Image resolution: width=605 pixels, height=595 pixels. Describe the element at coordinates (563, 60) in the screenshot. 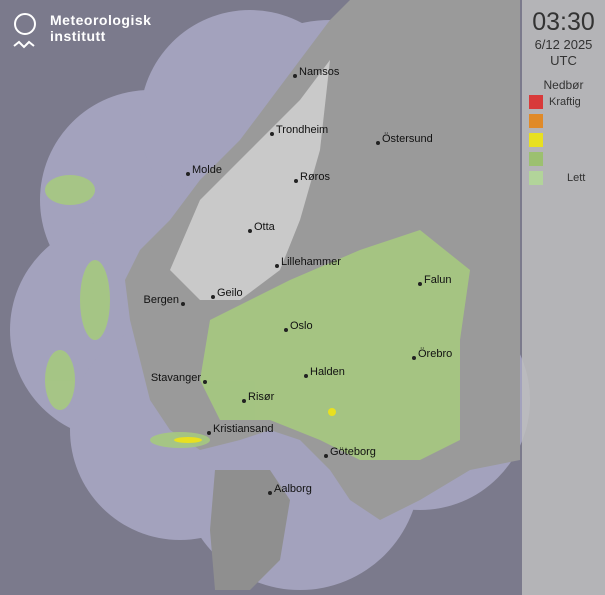

I see `timezone-label: UTC` at that location.